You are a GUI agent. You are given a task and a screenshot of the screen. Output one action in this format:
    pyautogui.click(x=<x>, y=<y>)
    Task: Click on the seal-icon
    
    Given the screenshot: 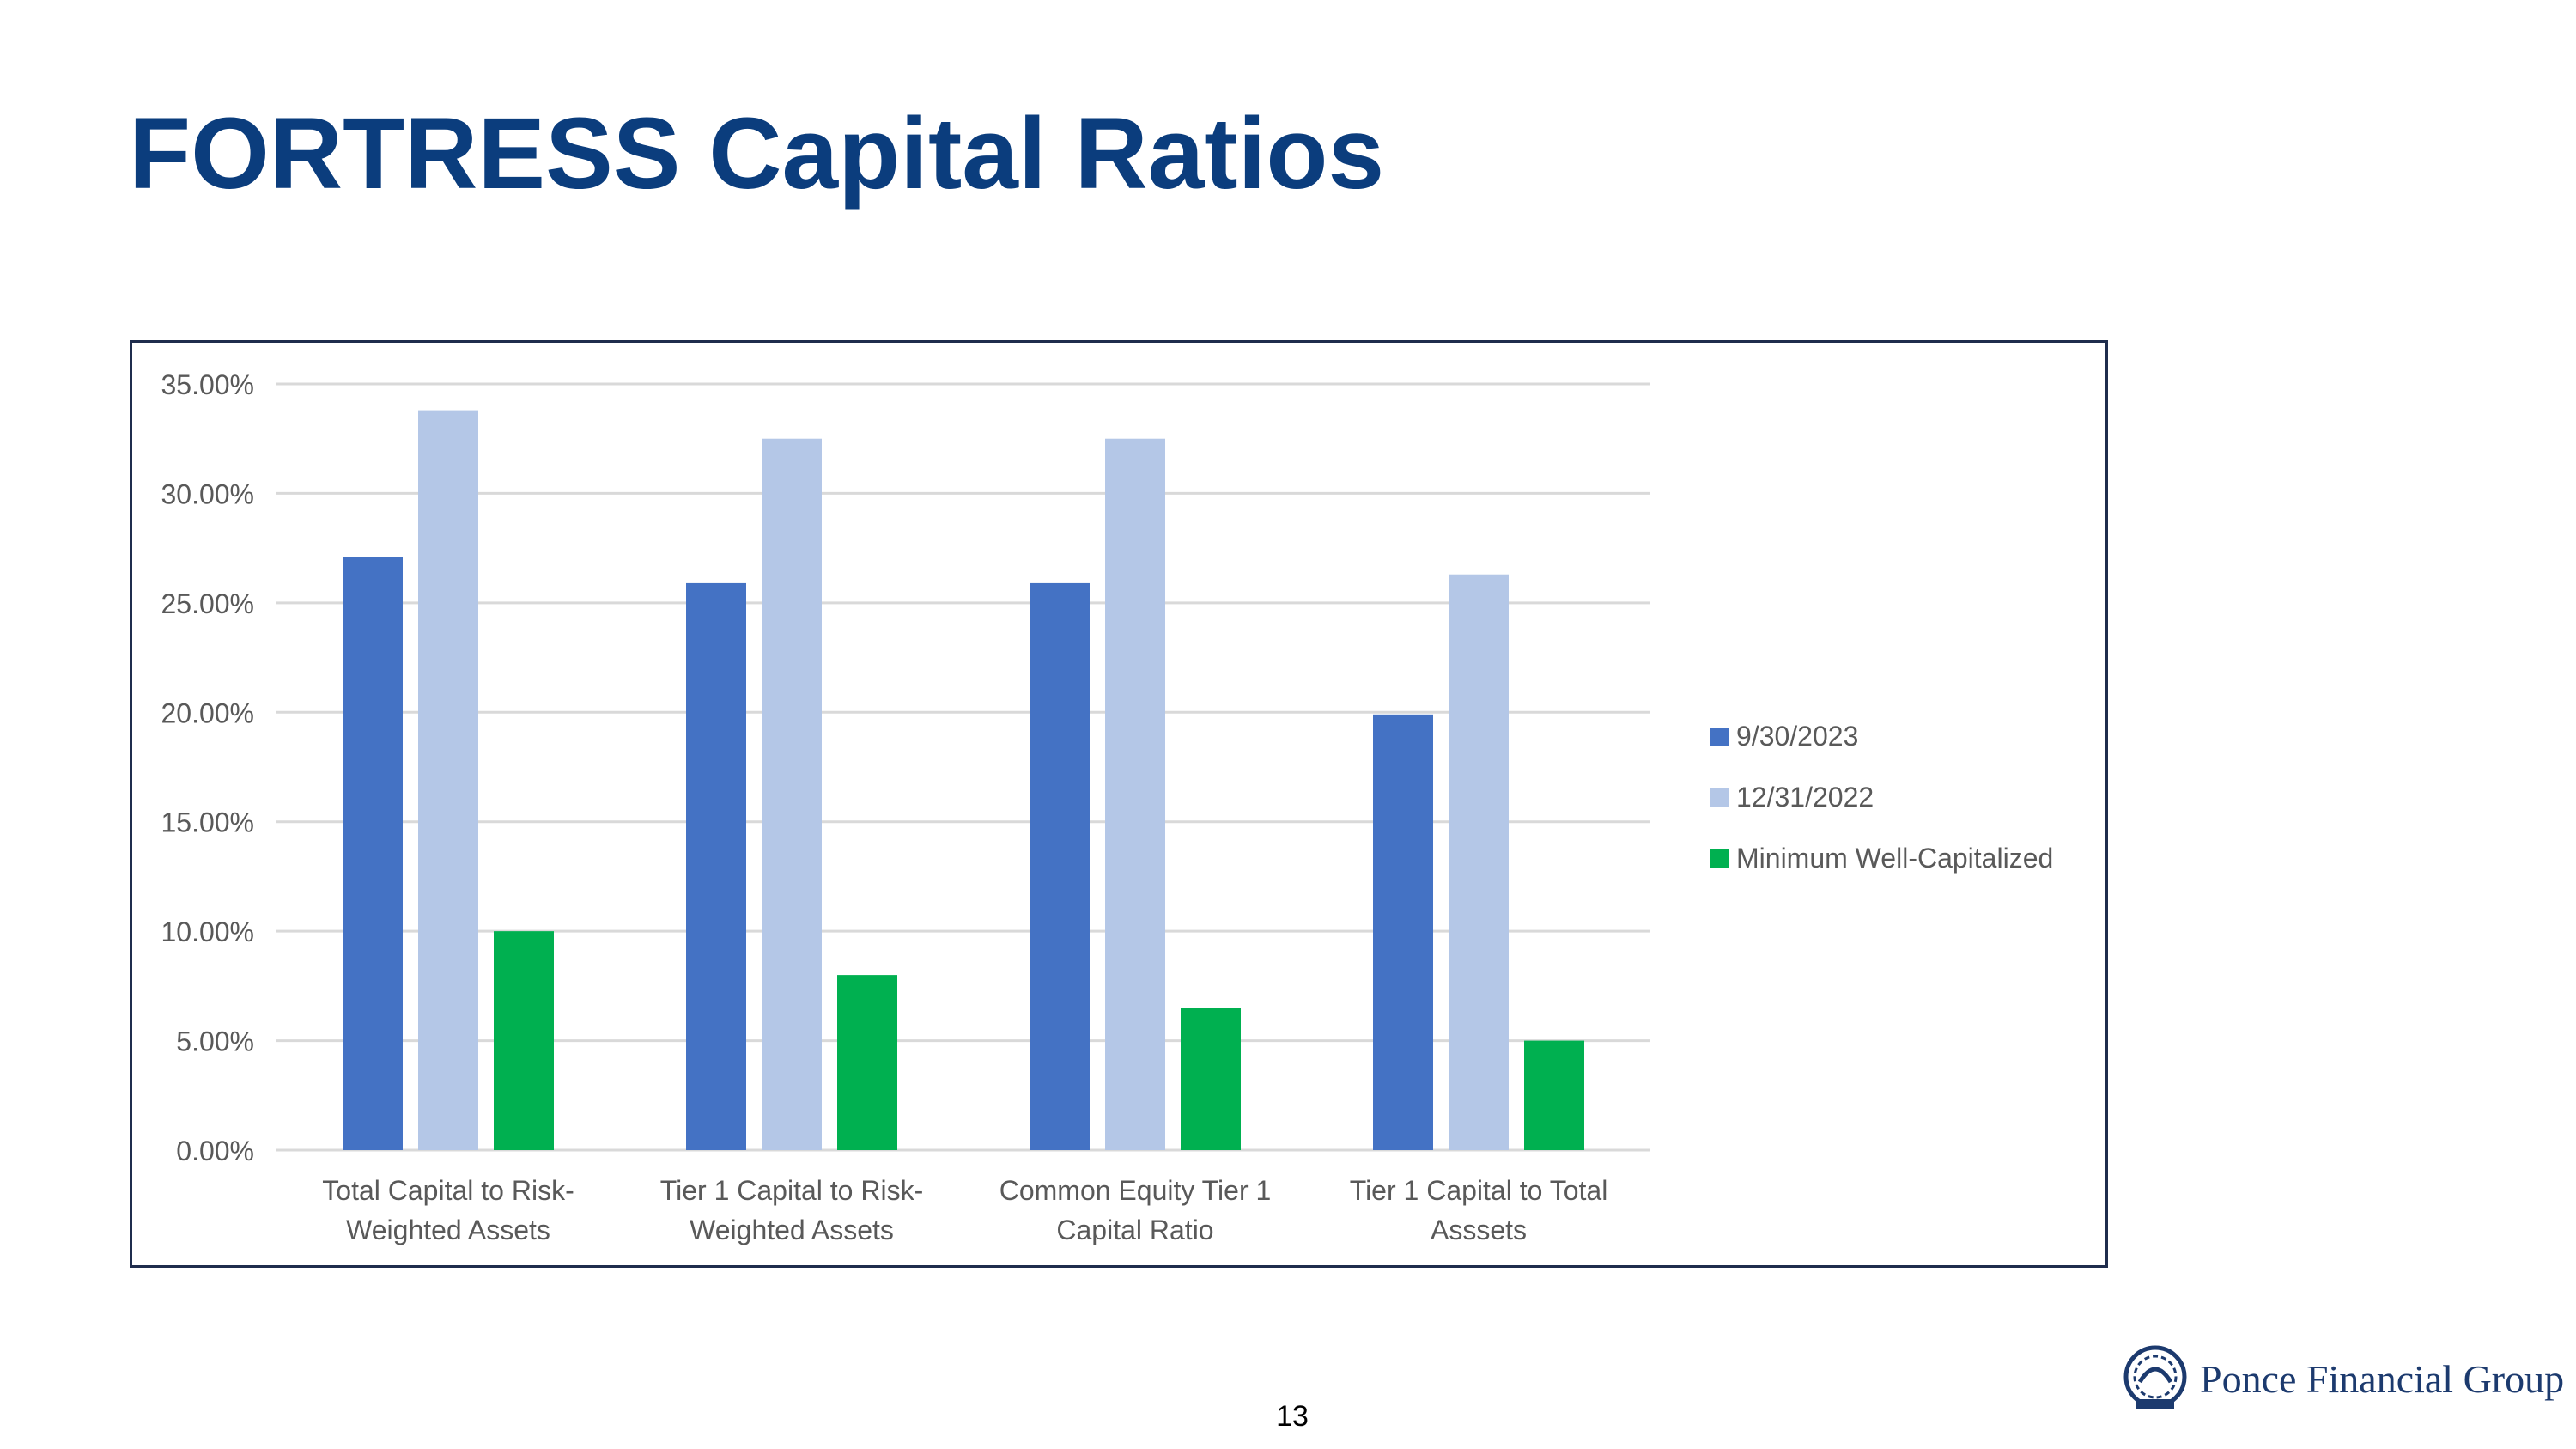 What is the action you would take?
    pyautogui.click(x=2155, y=1377)
    